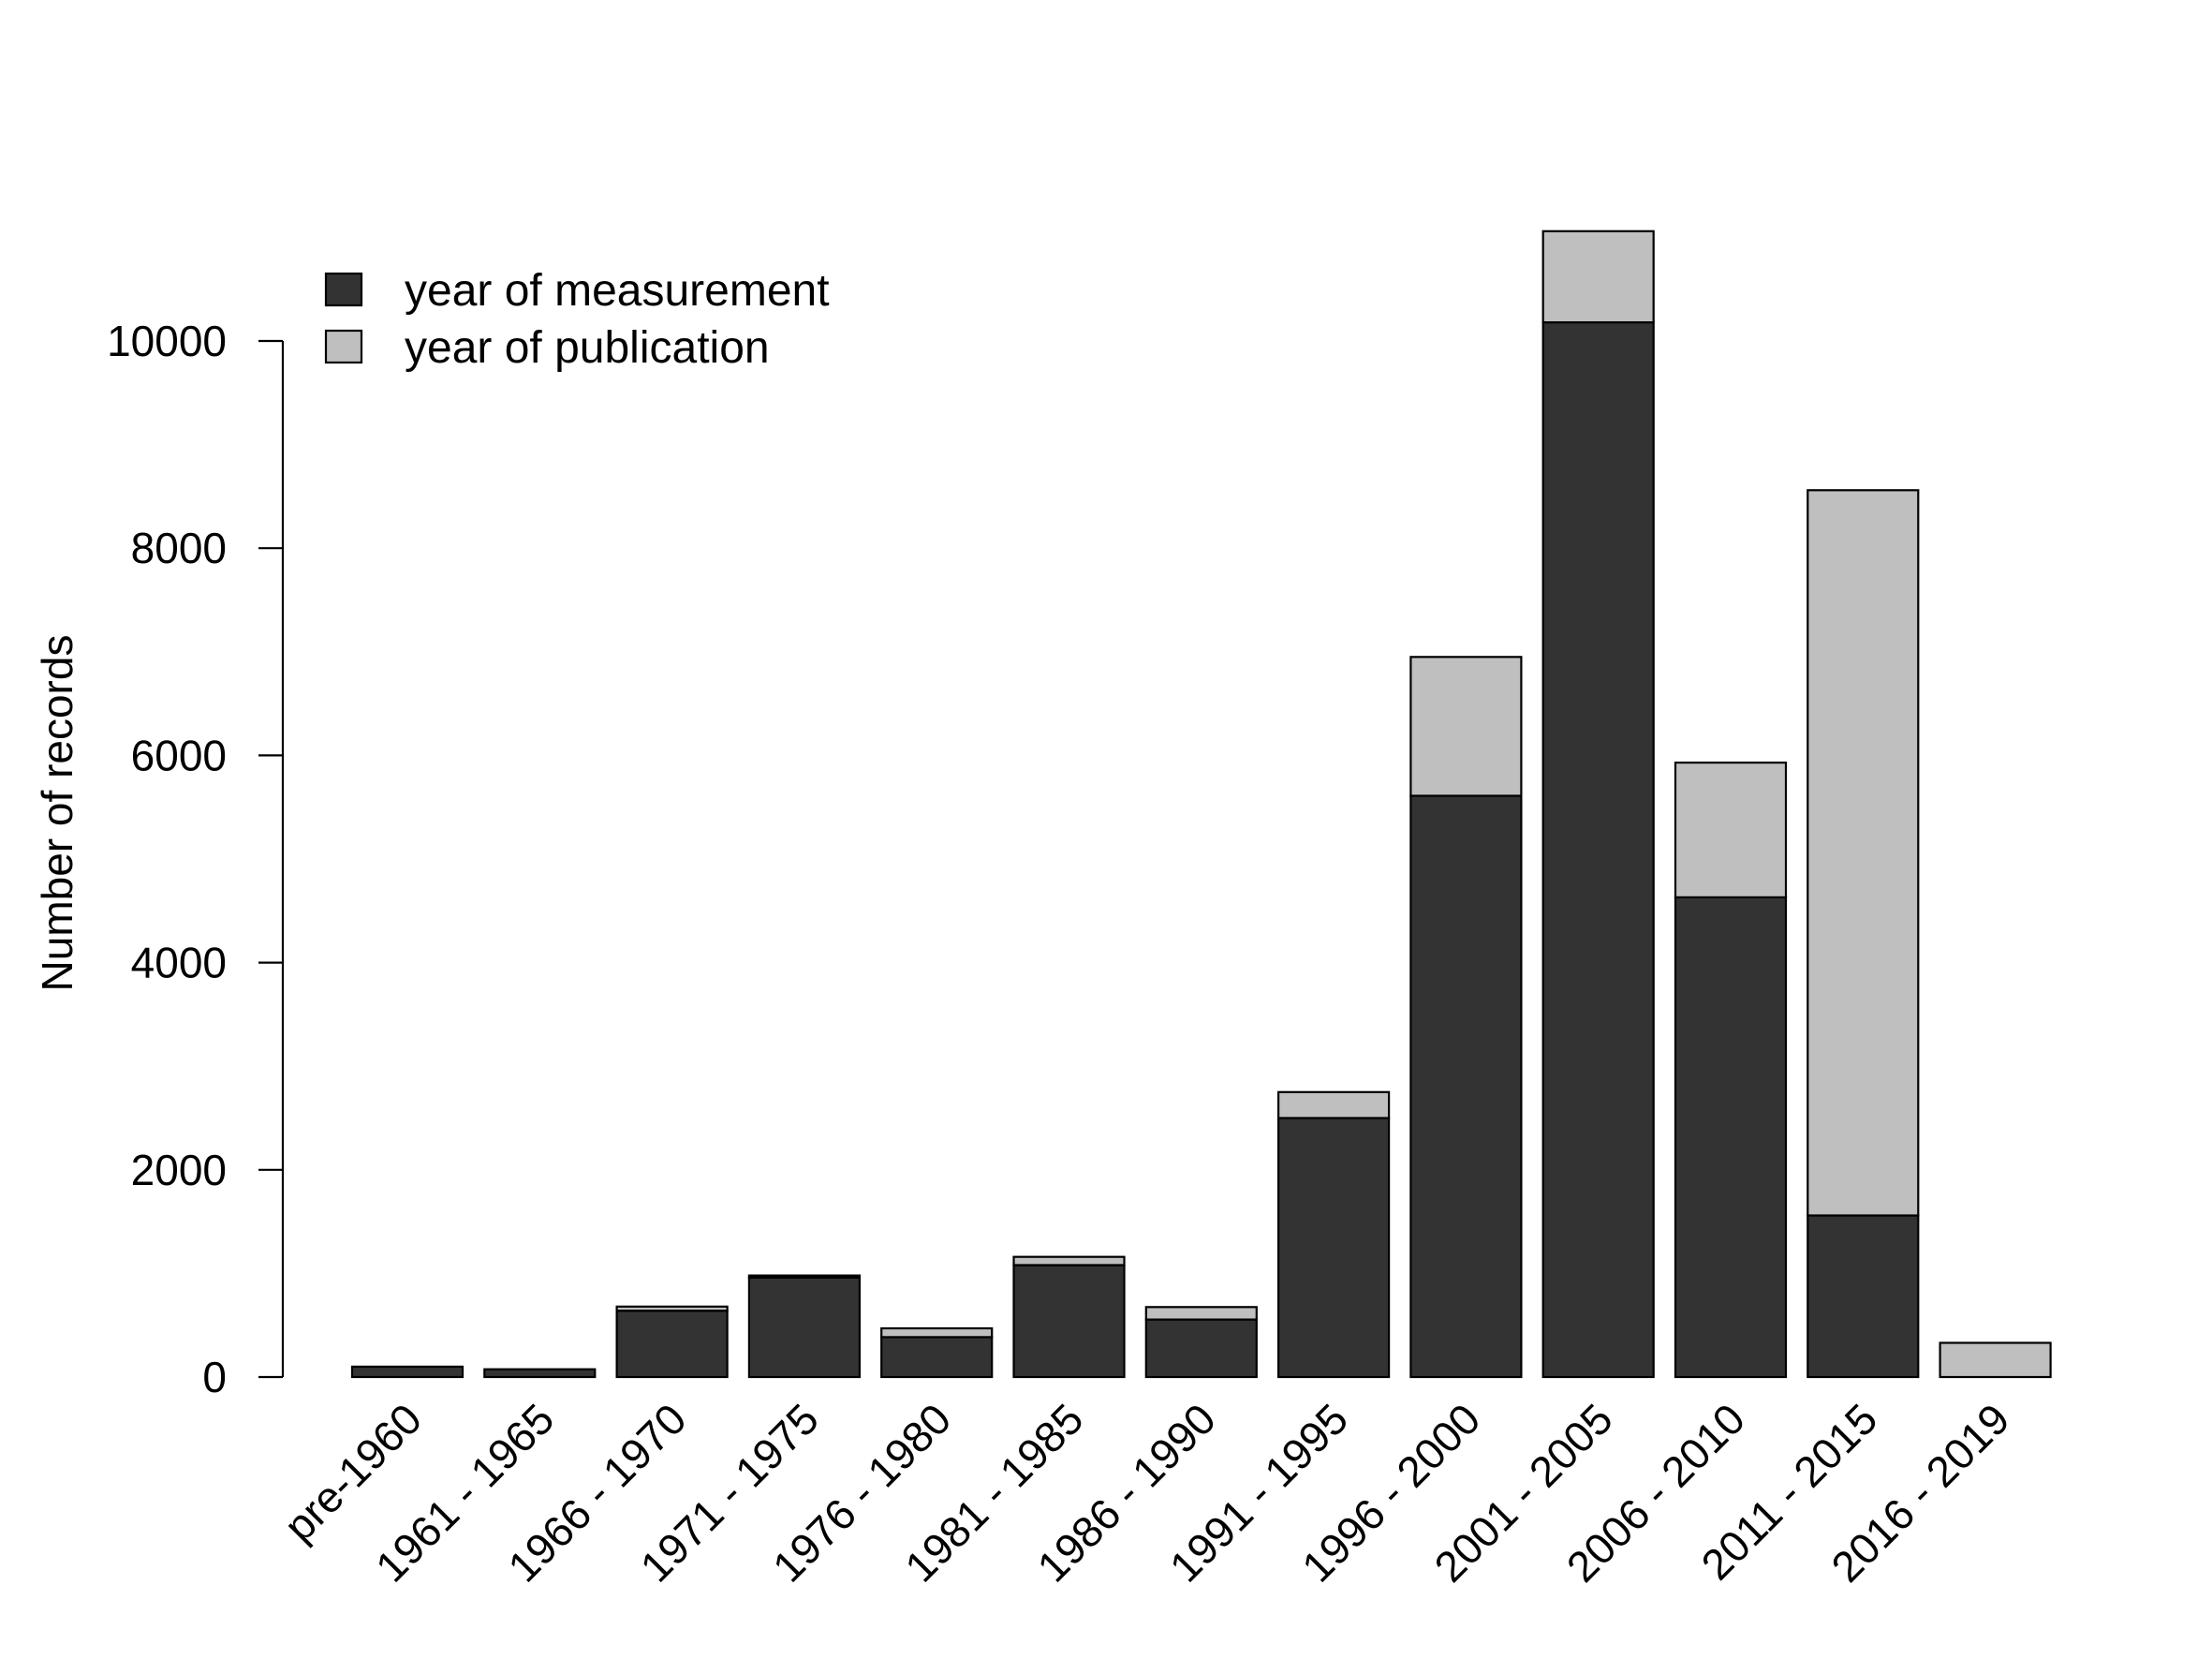 This screenshot has width=2212, height=1659. I want to click on y-axis-label: Number of records, so click(57, 814).